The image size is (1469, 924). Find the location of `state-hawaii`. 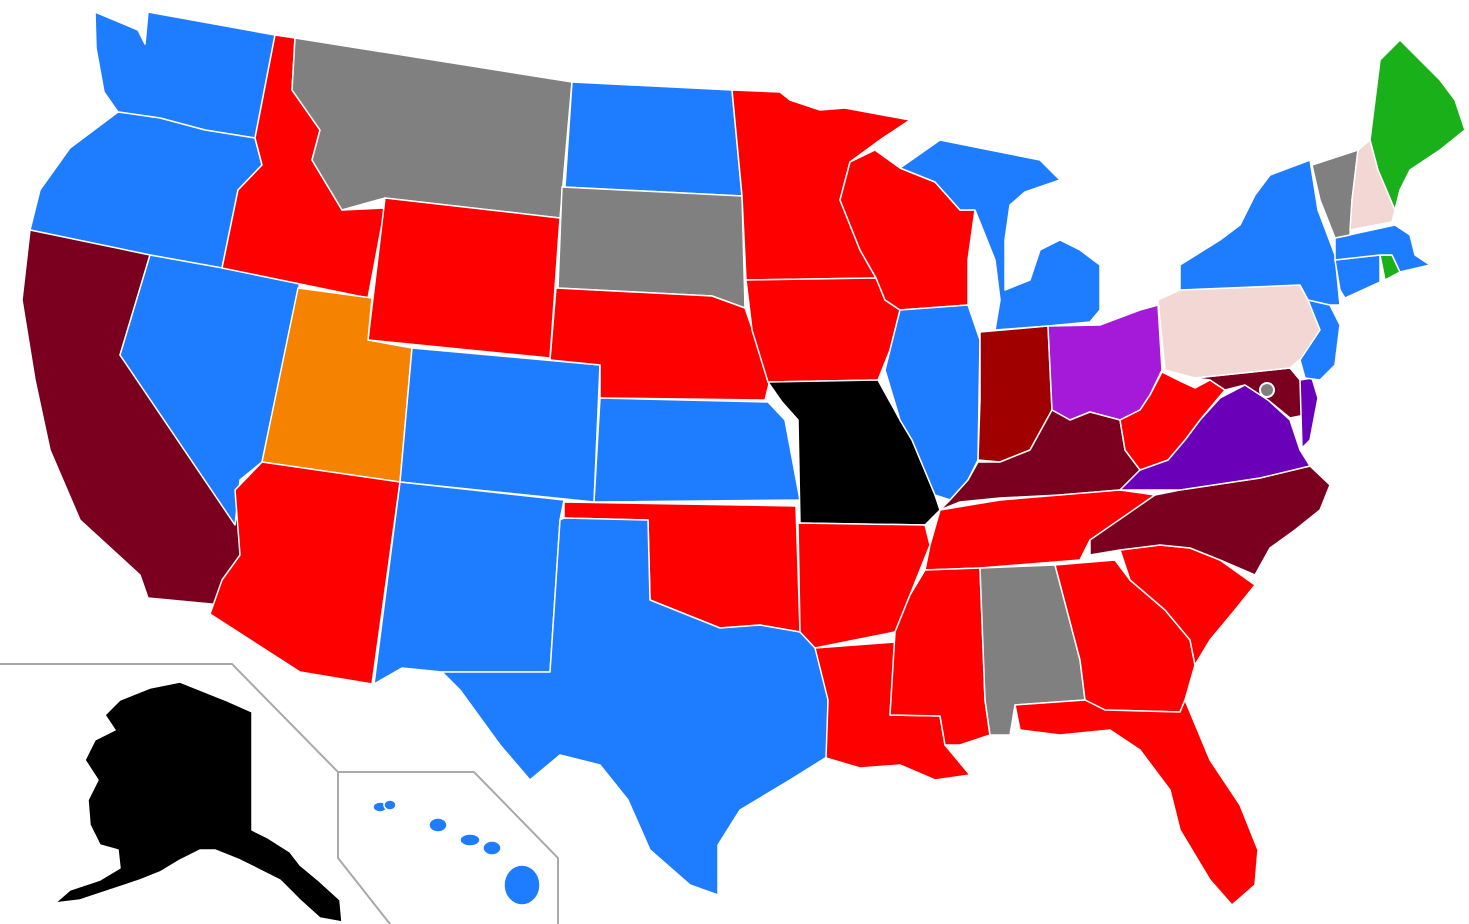

state-hawaii is located at coordinates (456, 852).